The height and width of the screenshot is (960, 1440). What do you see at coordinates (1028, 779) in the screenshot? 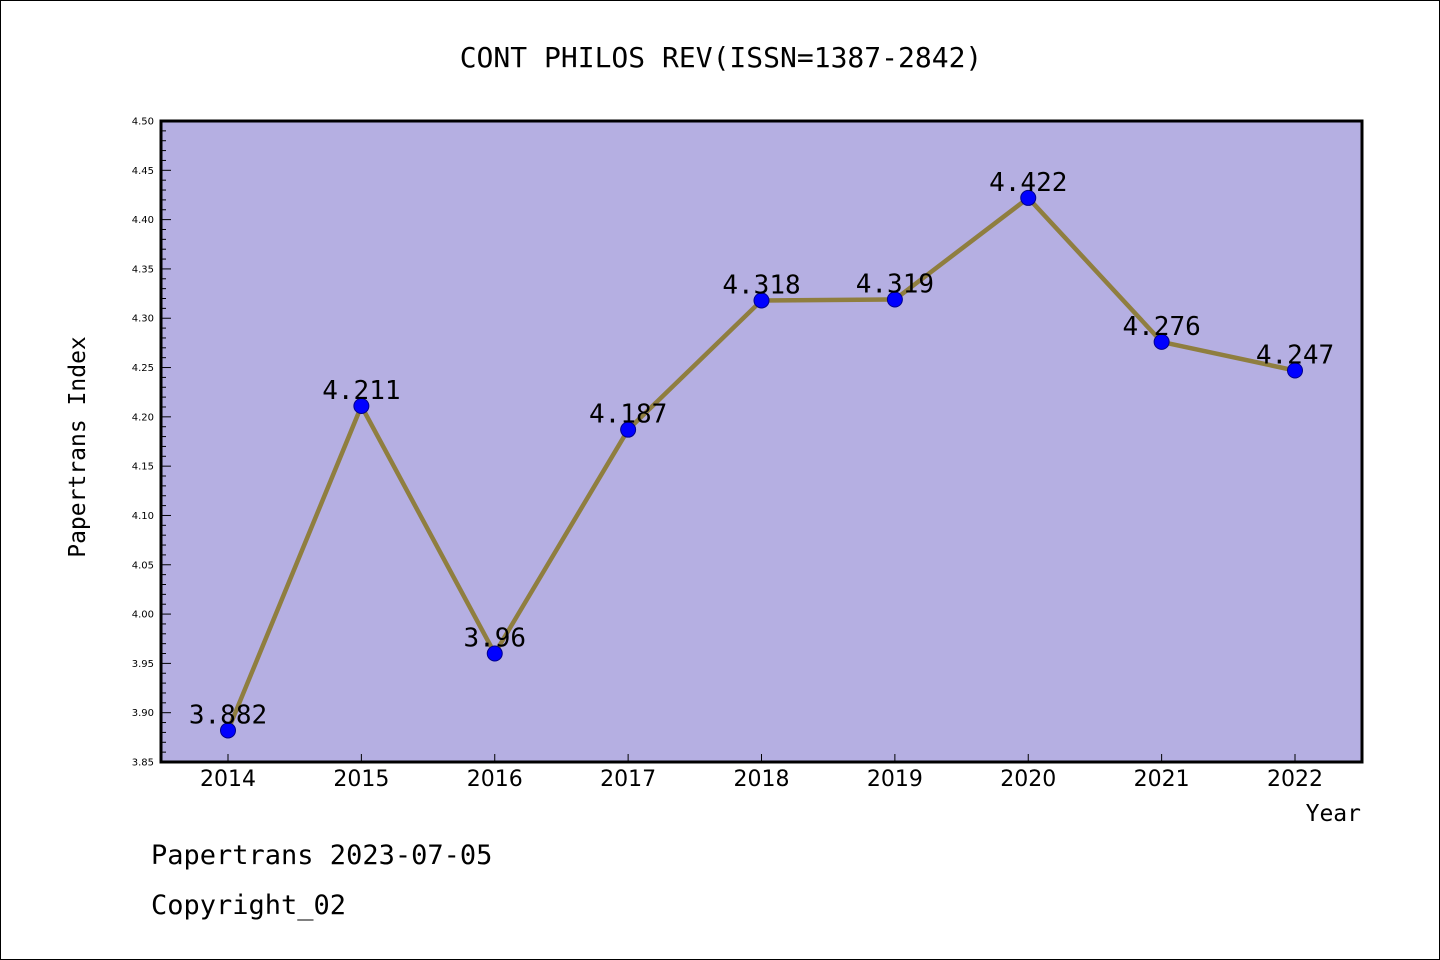
I see `x-tick-label: 2020` at bounding box center [1028, 779].